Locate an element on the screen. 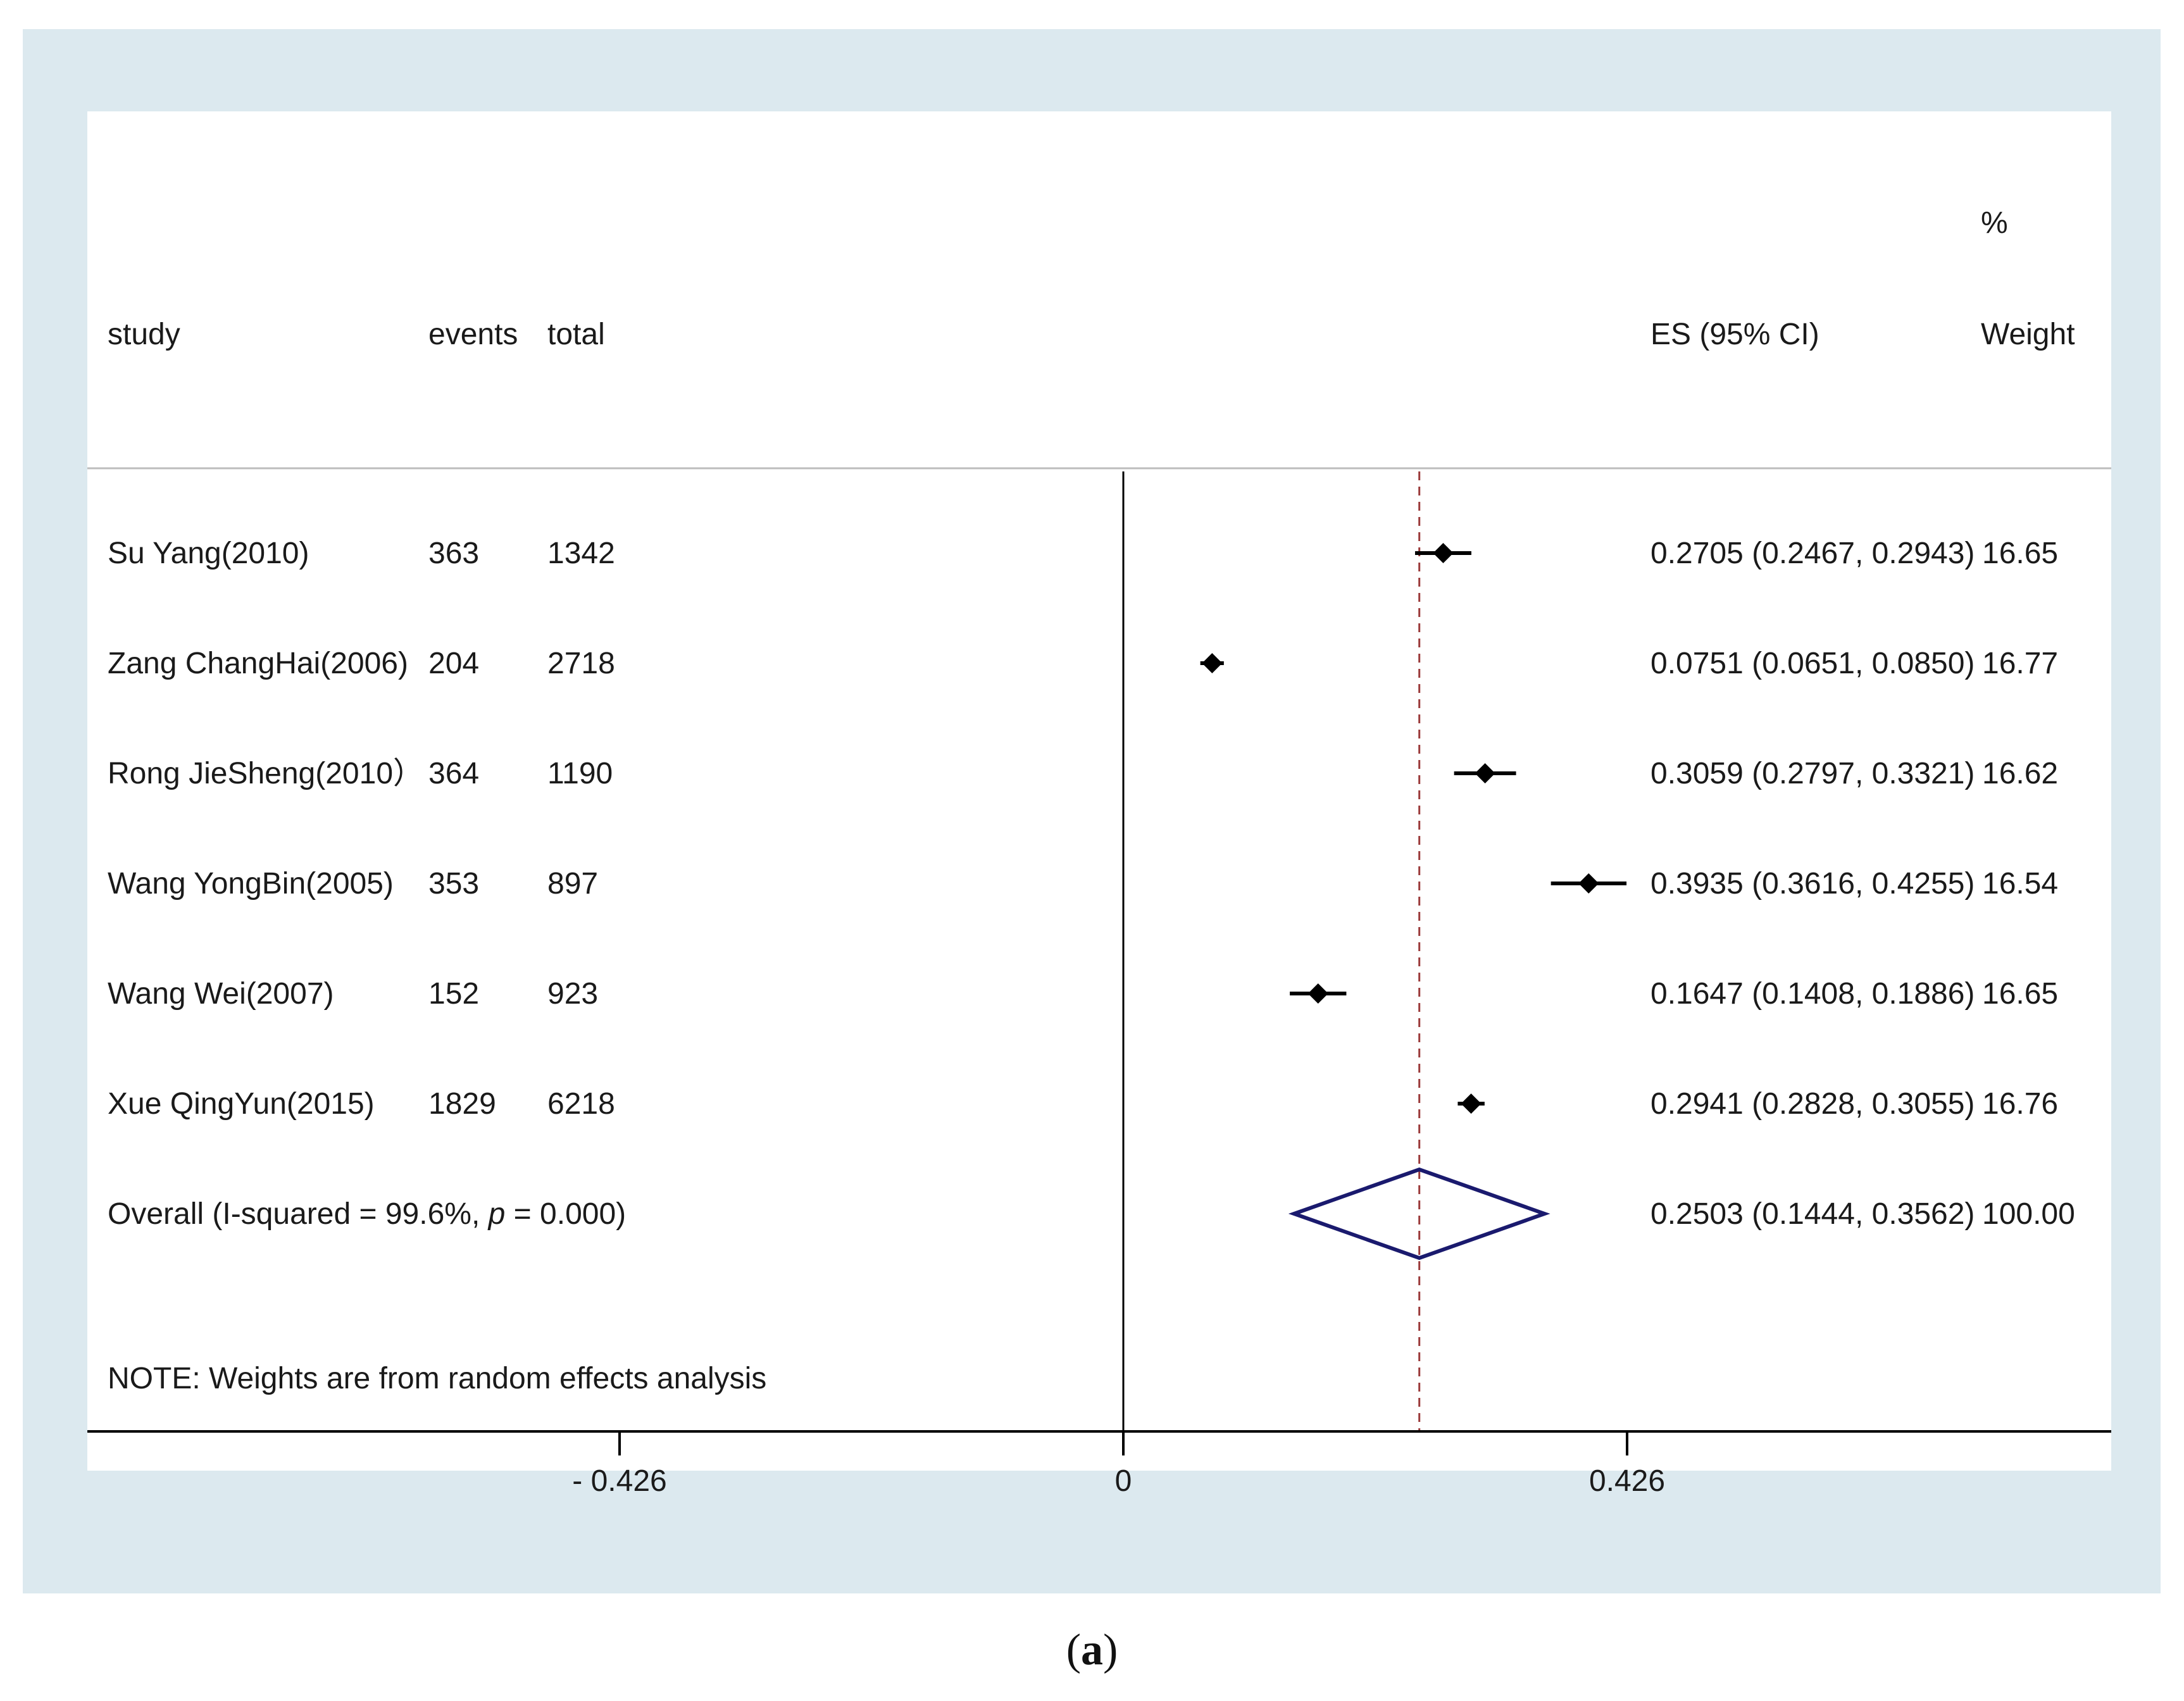  study-name: Zang ChangHai(2006) is located at coordinates (258, 663).